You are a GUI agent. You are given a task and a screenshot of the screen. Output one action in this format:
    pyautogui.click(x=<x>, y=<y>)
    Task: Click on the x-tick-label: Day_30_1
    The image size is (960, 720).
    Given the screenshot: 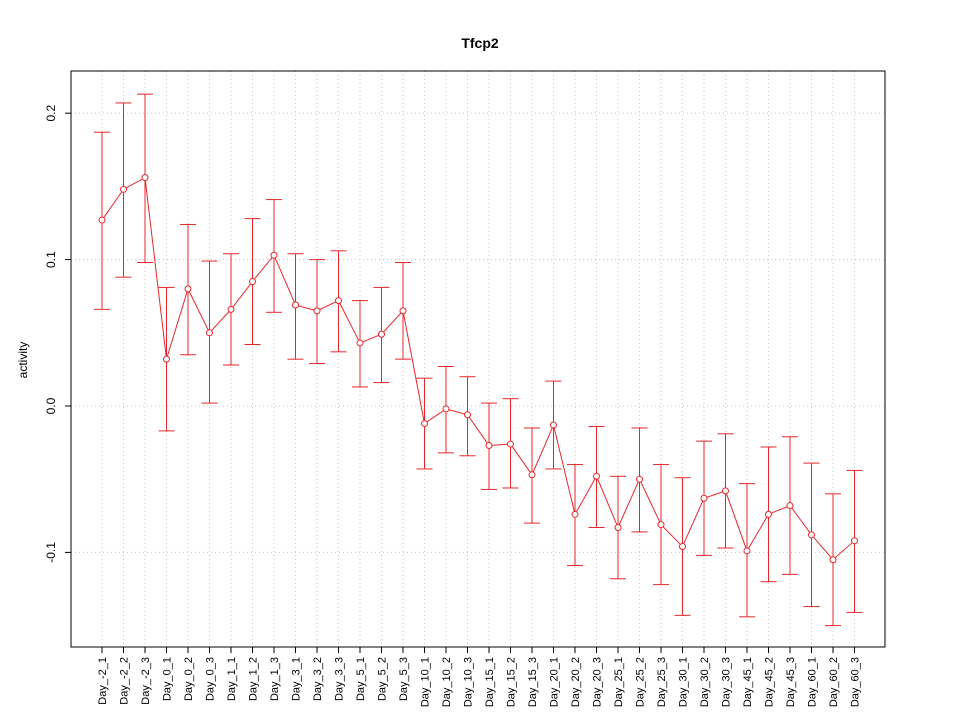 What is the action you would take?
    pyautogui.click(x=684, y=682)
    